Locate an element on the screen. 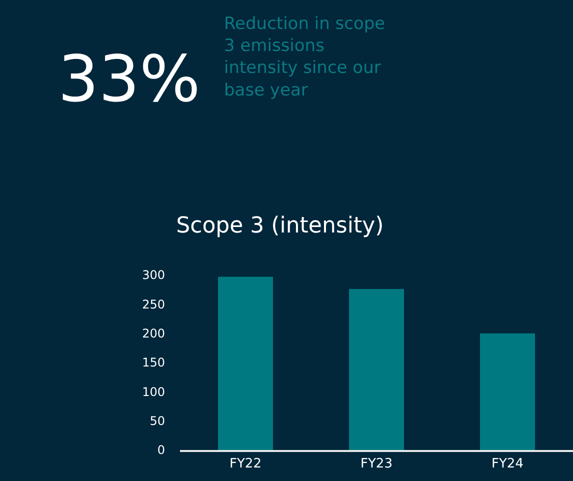  y-tick-label: 300 is located at coordinates (153, 275).